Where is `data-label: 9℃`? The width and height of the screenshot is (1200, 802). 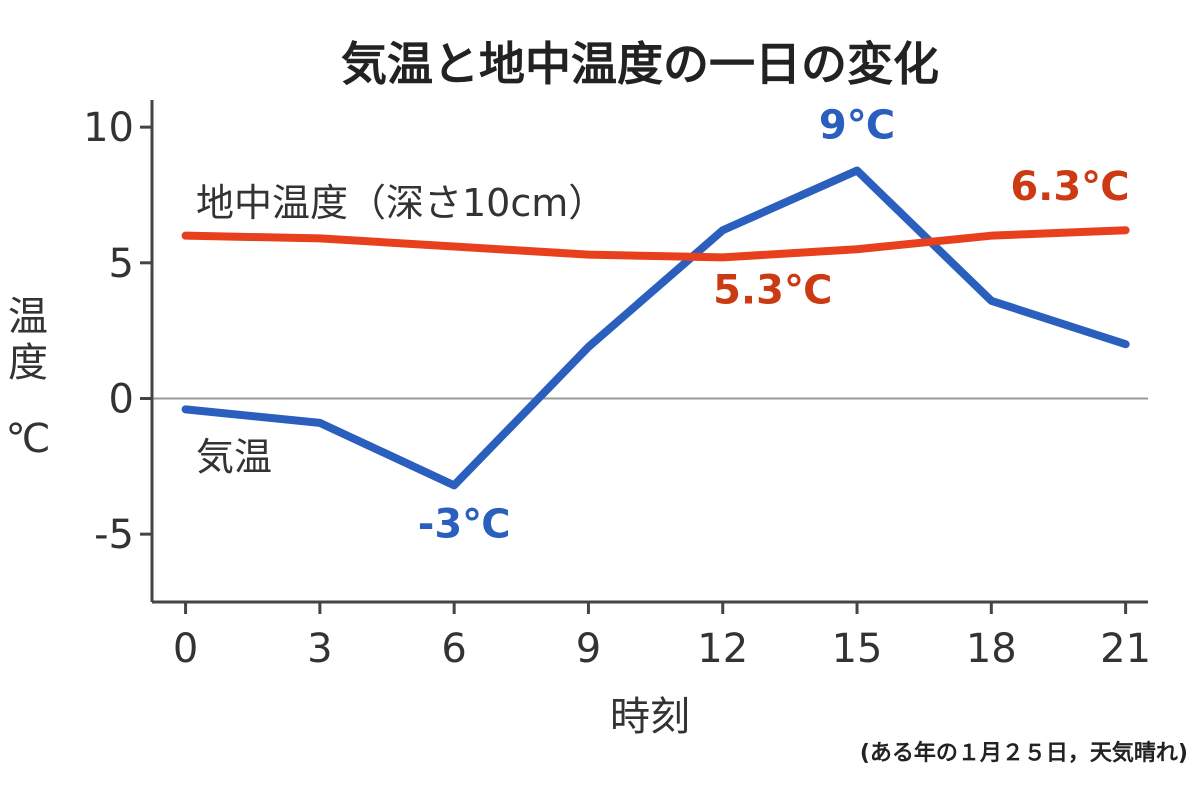 data-label: 9℃ is located at coordinates (857, 126).